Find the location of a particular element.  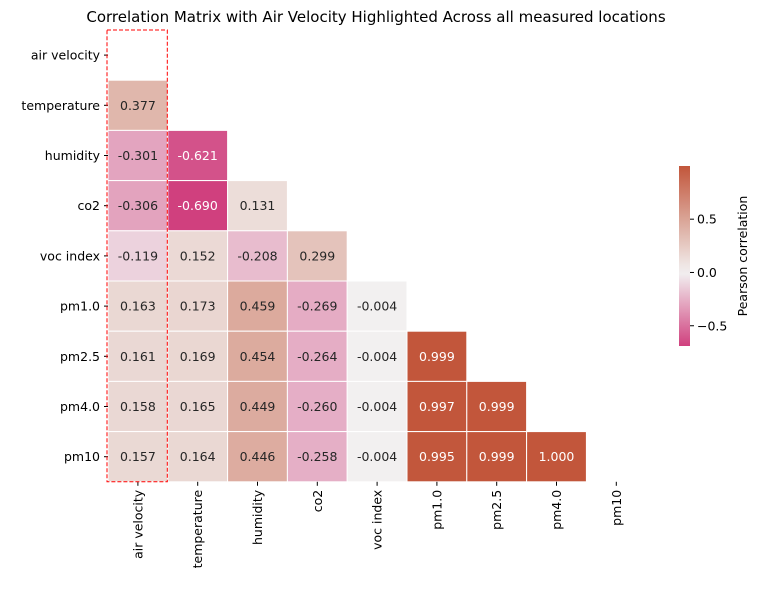

cell-value-label: -0.269 is located at coordinates (317, 306).